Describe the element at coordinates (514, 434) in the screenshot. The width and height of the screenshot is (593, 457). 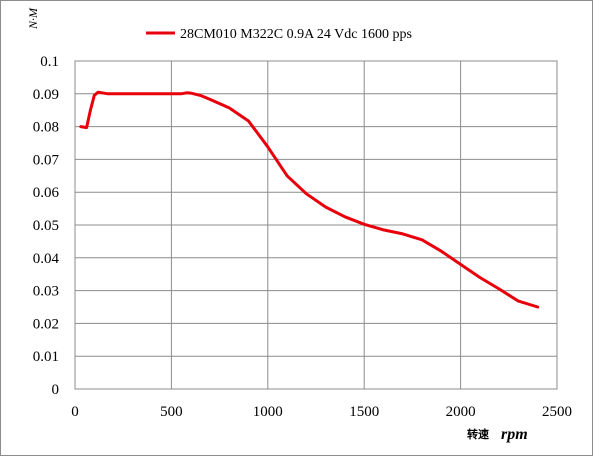
I see `x-axis-unit-label: rpm` at that location.